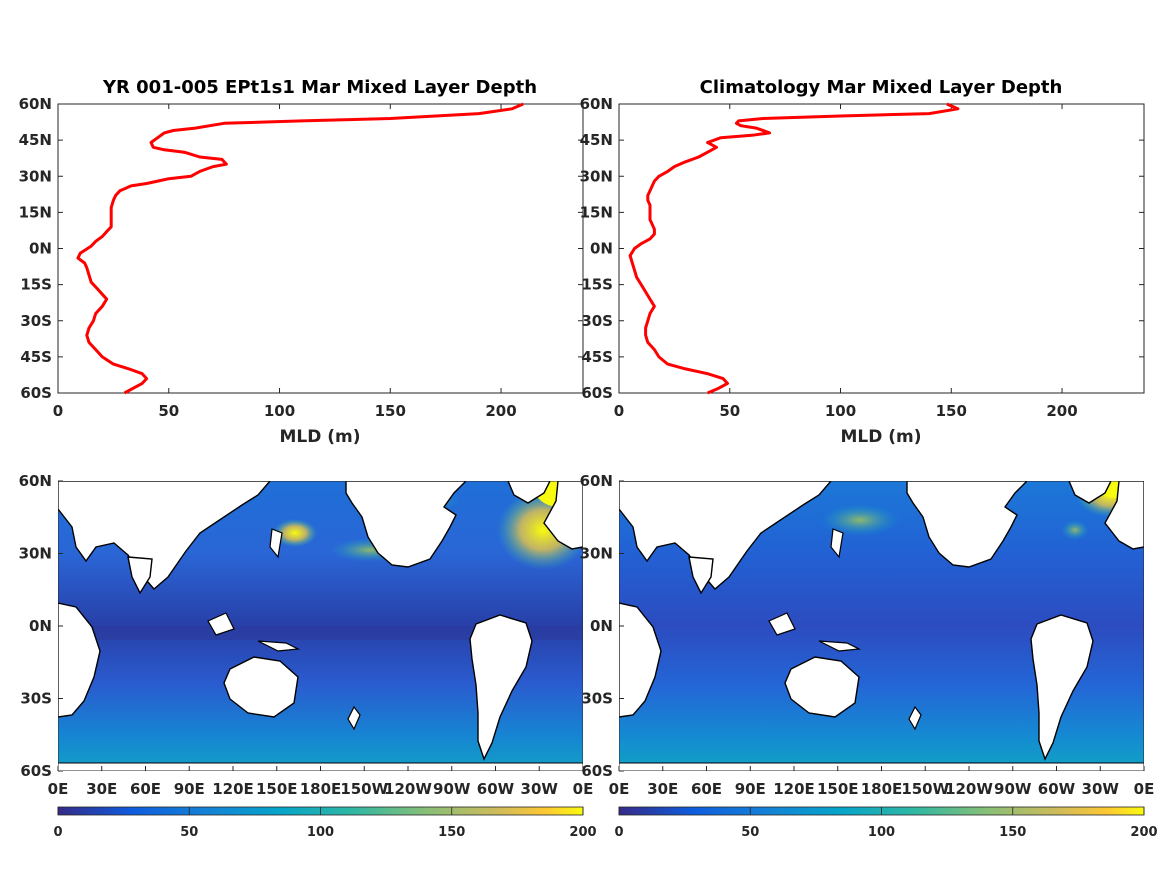 Image resolution: width=1167 pixels, height=875 pixels. What do you see at coordinates (452, 789) in the screenshot?
I see `left-map-xtick-label: 90W` at bounding box center [452, 789].